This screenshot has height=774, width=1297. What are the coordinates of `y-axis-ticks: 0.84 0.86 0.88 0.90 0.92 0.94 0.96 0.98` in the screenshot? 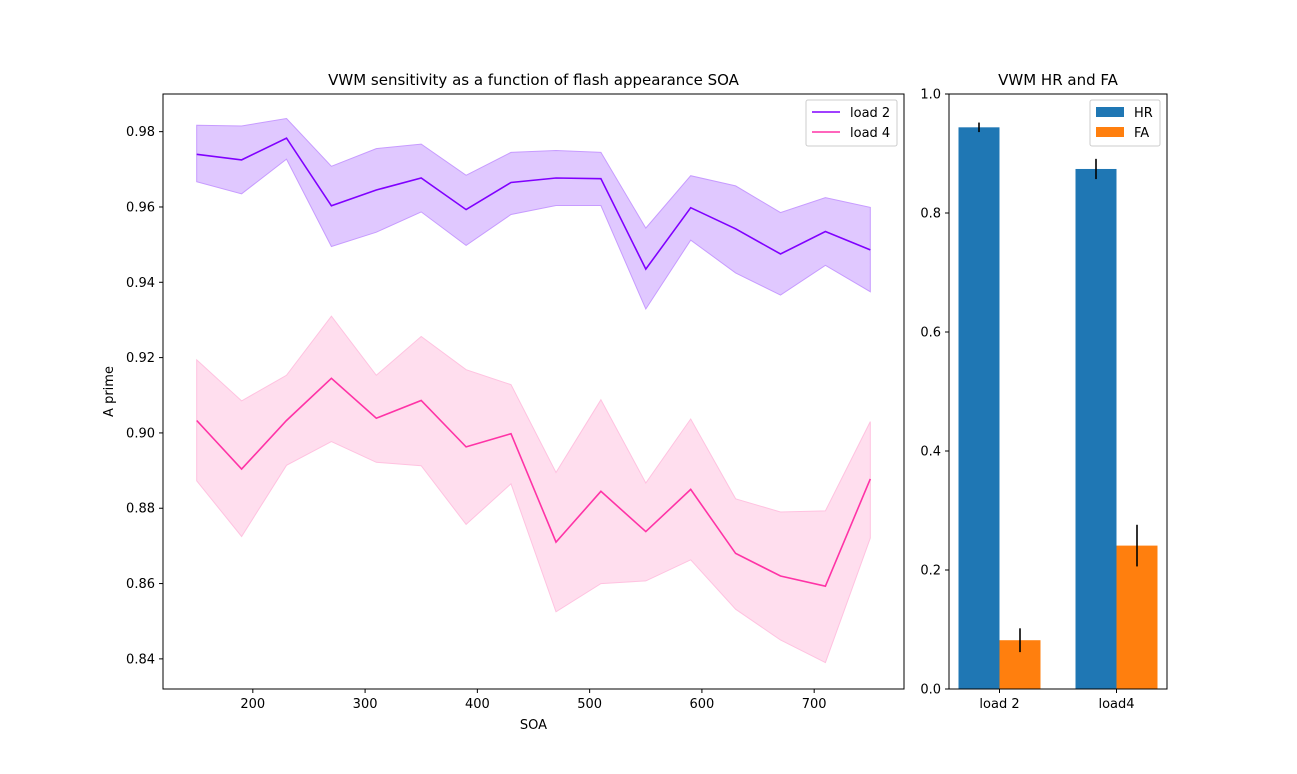 It's located at (144, 396).